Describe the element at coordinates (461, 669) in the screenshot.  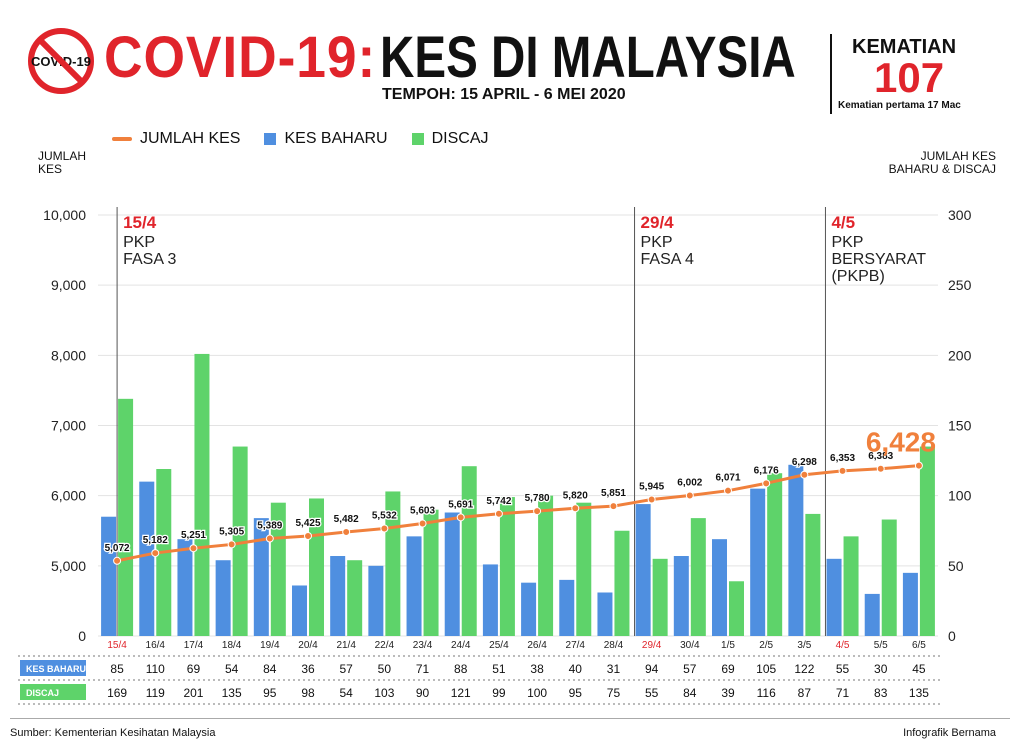
I see `table-cell-kes-baharu: 88` at that location.